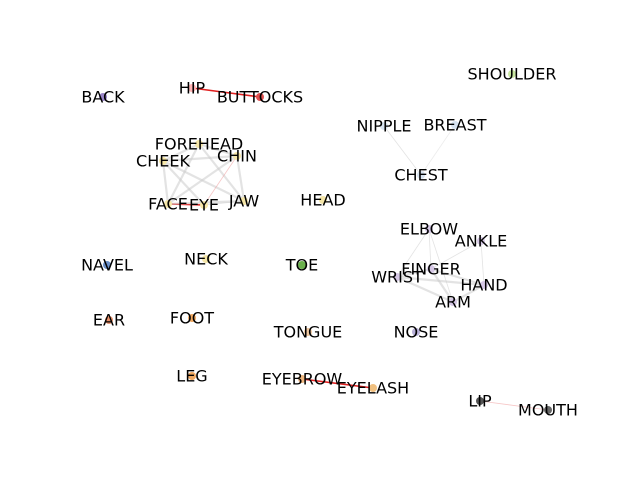 Image resolution: width=640 pixels, height=480 pixels. What do you see at coordinates (425, 289) in the screenshot?
I see `edge-wrist-arm` at bounding box center [425, 289].